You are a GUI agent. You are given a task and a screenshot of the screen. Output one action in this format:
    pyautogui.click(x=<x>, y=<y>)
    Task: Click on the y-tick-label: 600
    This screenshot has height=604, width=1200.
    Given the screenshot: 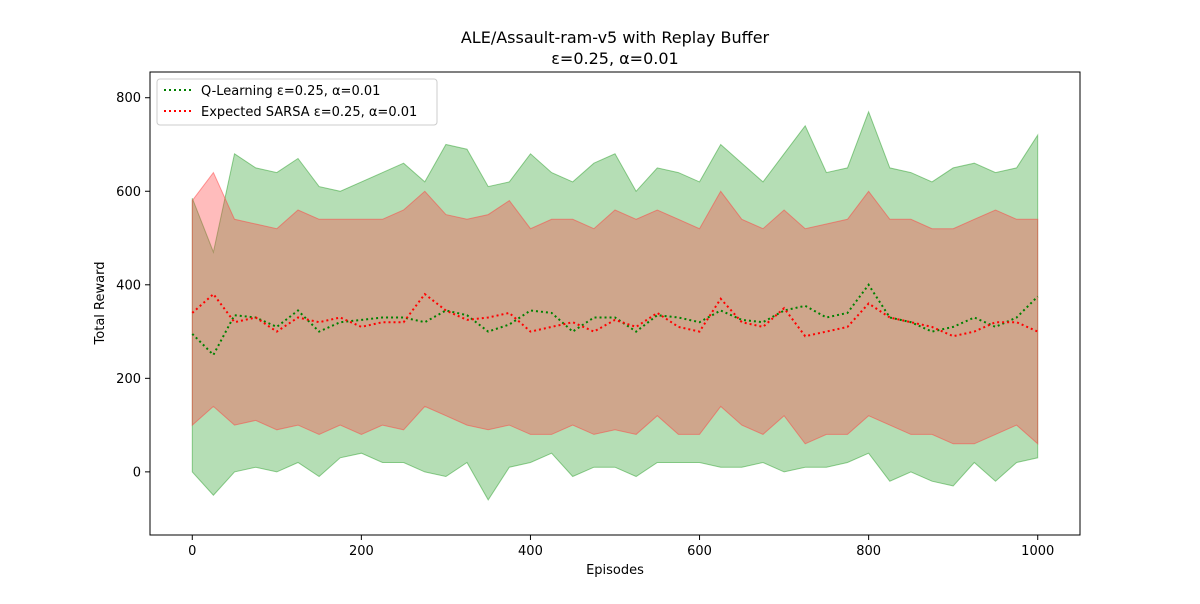 What is the action you would take?
    pyautogui.click(x=128, y=192)
    